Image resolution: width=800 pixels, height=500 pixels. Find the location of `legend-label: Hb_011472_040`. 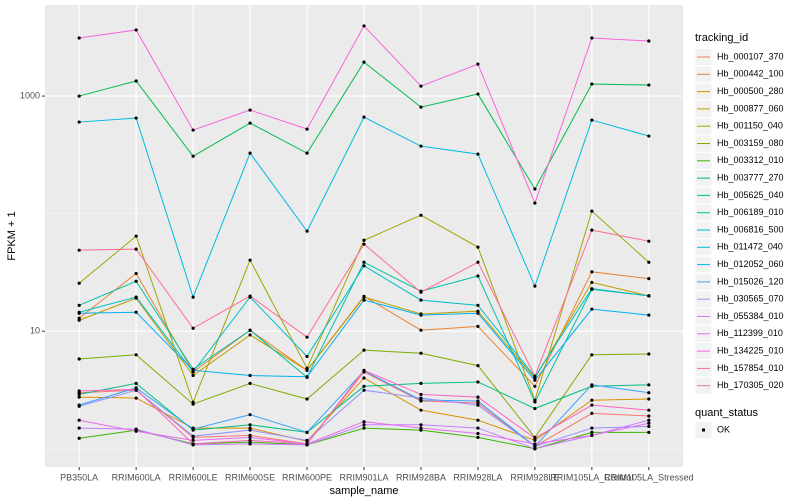

legend-label: Hb_011472_040 is located at coordinates (750, 247).